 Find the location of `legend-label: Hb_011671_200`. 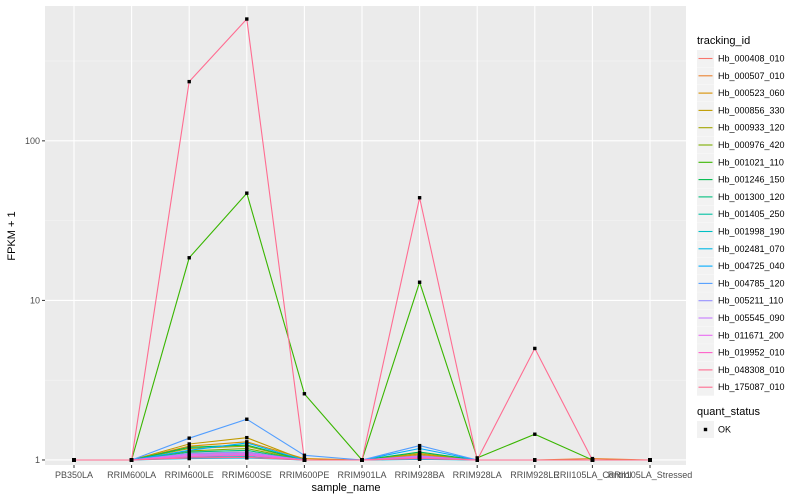

legend-label: Hb_011671_200 is located at coordinates (751, 335).